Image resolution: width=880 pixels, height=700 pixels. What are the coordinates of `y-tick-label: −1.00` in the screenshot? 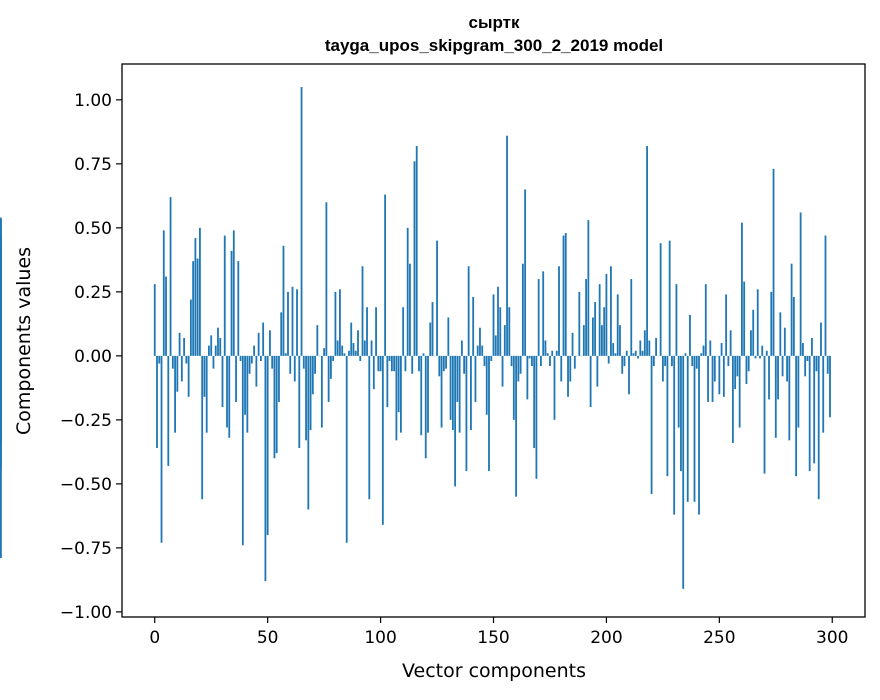 It's located at (86, 613).